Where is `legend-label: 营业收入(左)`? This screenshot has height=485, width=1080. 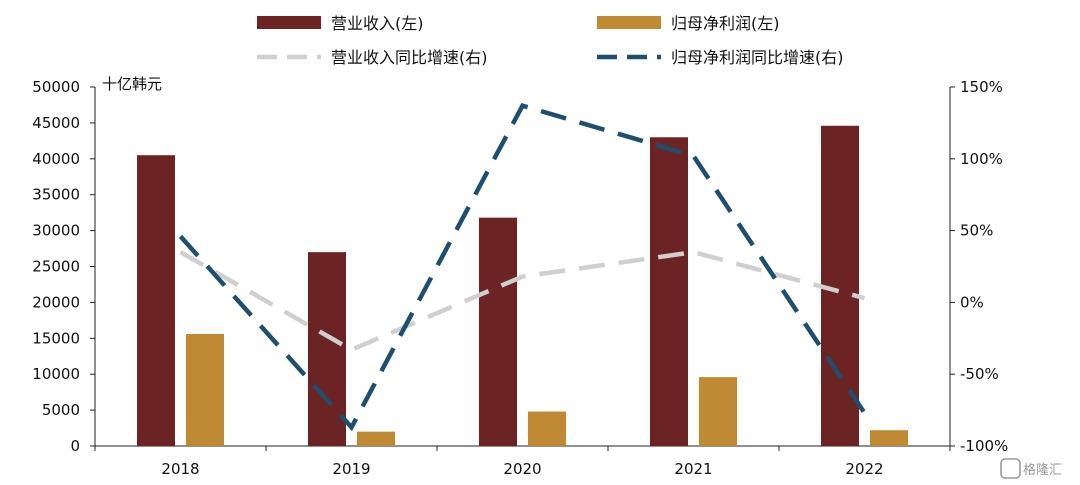 legend-label: 营业收入(左) is located at coordinates (377, 23).